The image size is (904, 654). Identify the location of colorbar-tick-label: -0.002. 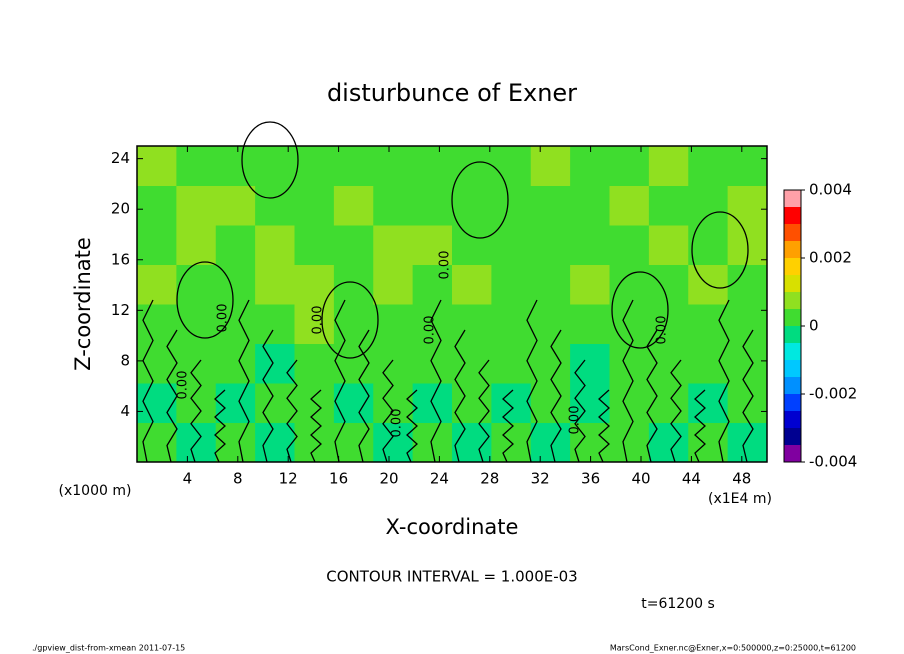
(833, 394).